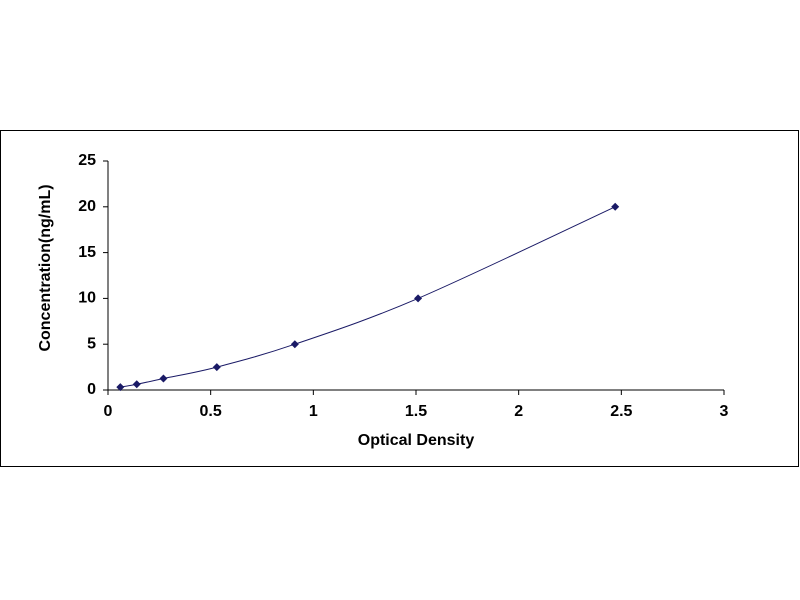 The image size is (800, 600). What do you see at coordinates (518, 411) in the screenshot?
I see `x-tick-label: 2` at bounding box center [518, 411].